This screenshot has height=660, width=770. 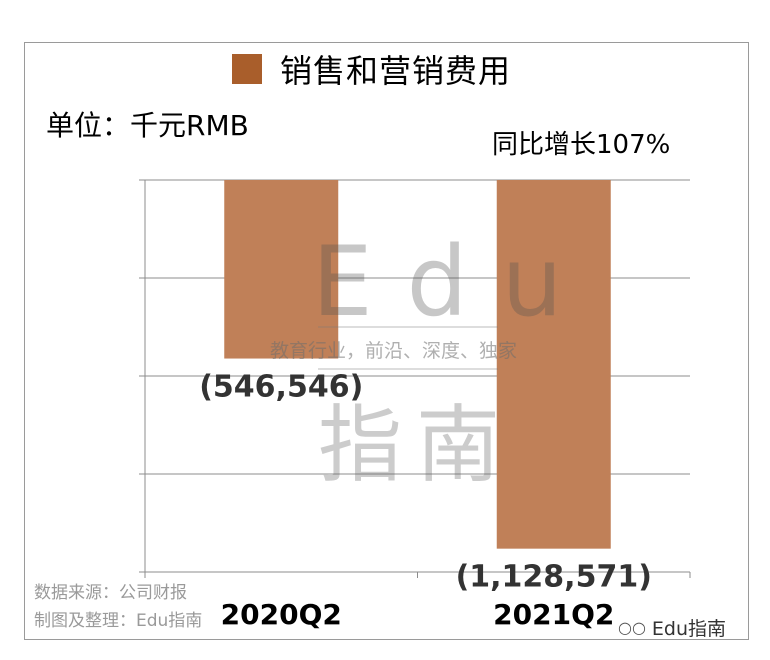 What do you see at coordinates (118, 621) in the screenshot?
I see `credit-note: 制图及整理：Edu指南` at bounding box center [118, 621].